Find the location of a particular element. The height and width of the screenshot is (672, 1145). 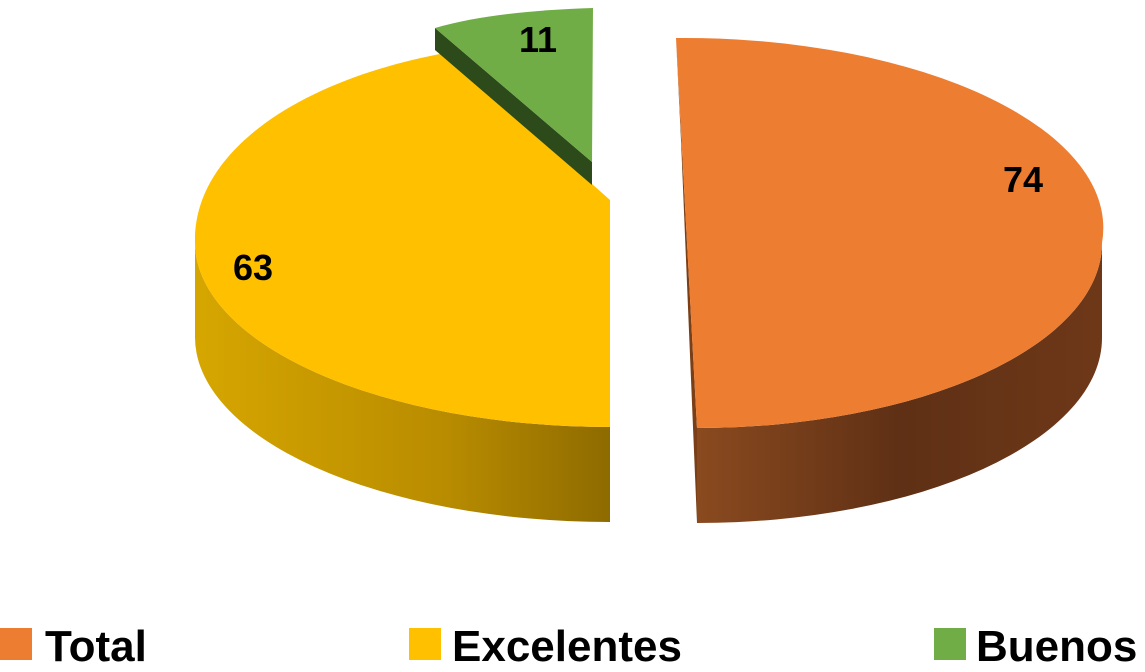

legend-label-buenos: Buenos is located at coordinates (1056, 646).